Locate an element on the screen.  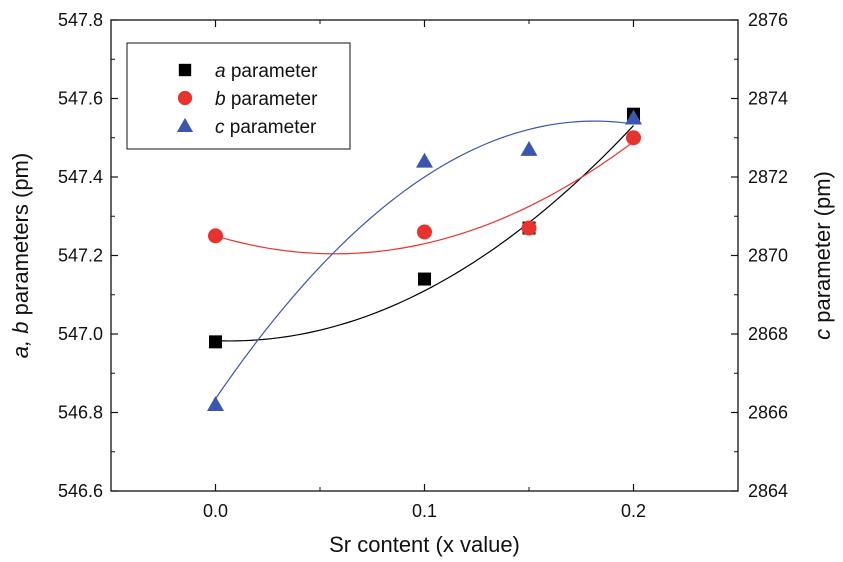
legend-marker-b is located at coordinates (185, 98).